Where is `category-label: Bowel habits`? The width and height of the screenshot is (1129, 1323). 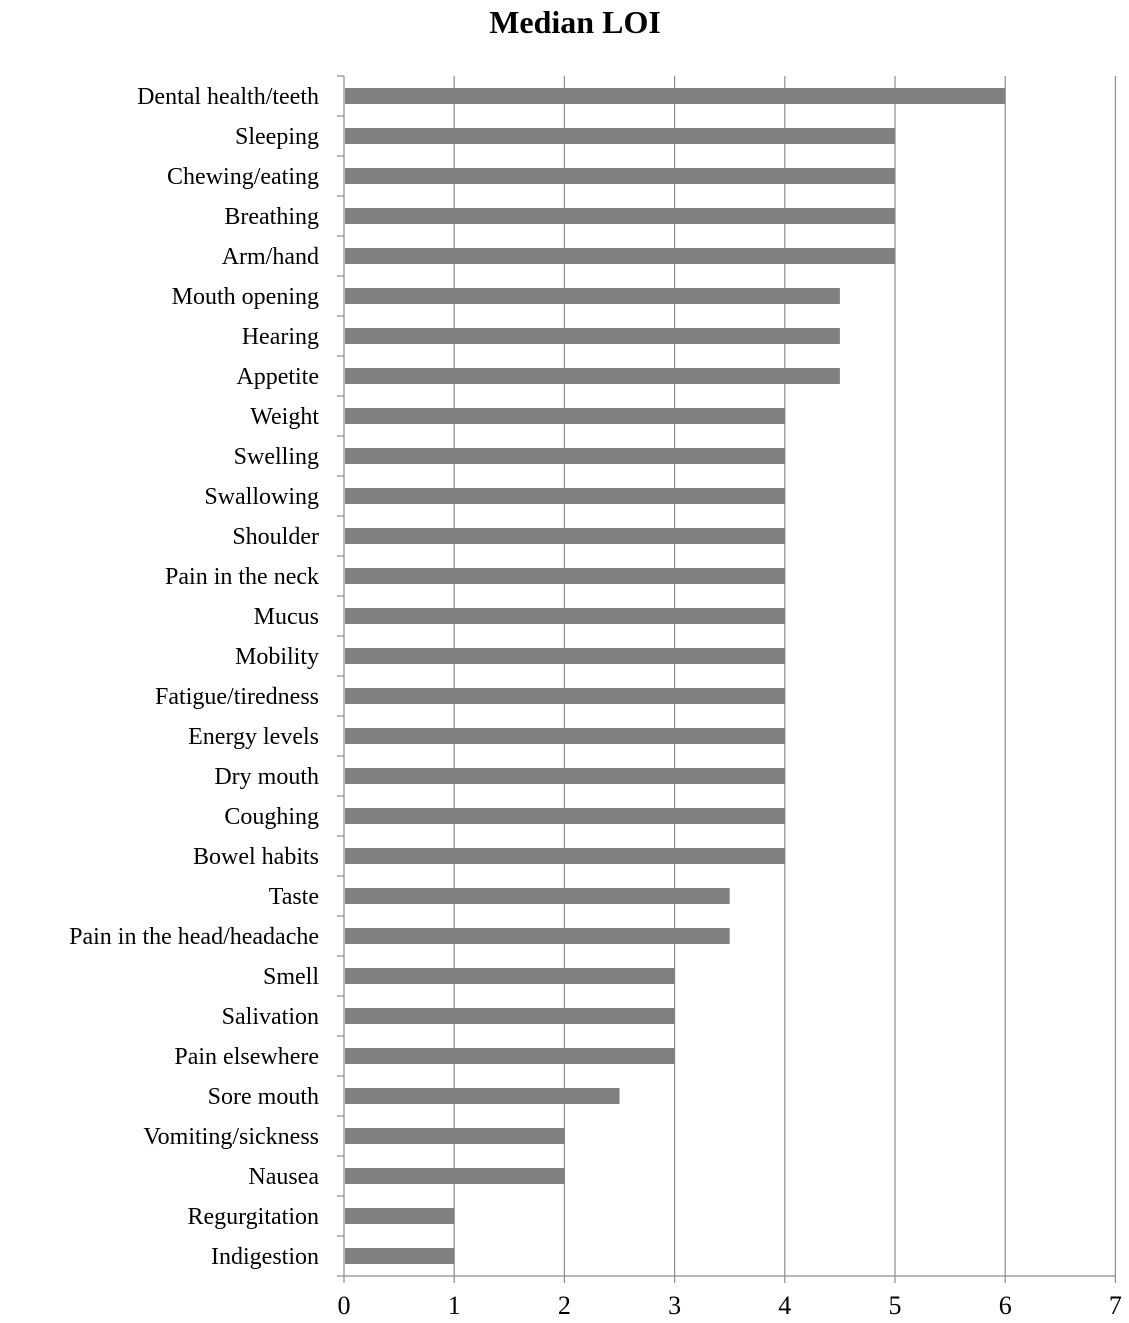 category-label: Bowel habits is located at coordinates (256, 857).